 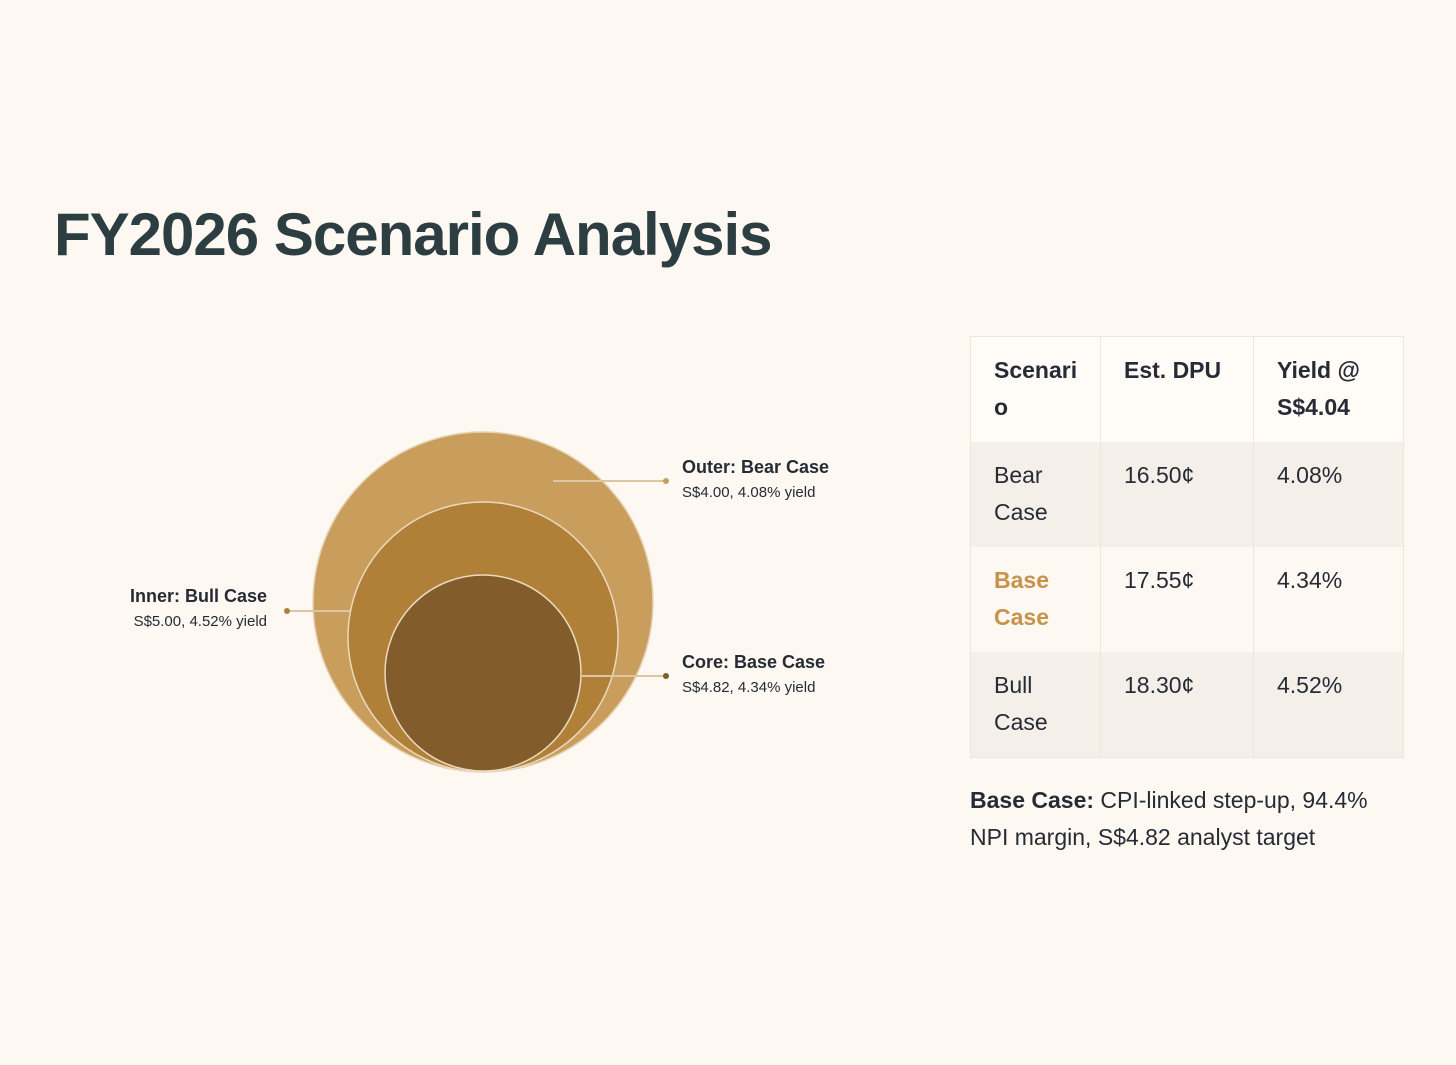 I want to click on header-row: Scenario Est. DPU Yield @ S$4.04, so click(x=1187, y=389).